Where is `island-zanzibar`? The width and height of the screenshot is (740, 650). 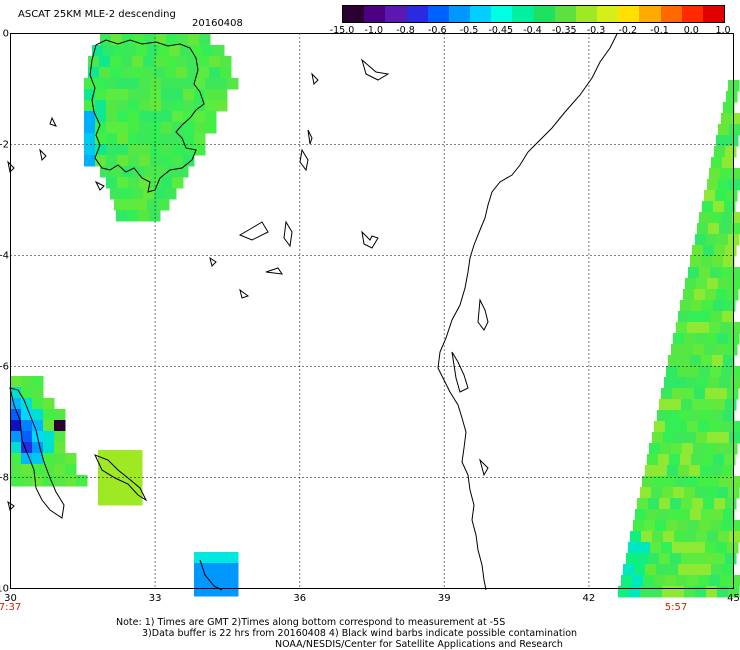 island-zanzibar is located at coordinates (460, 372).